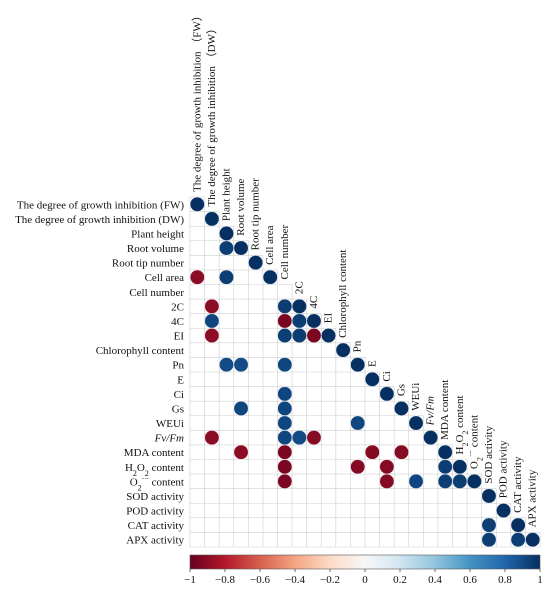 The image size is (550, 591). Describe the element at coordinates (470, 580) in the screenshot. I see `colorbar-tick-label: 0.6` at that location.